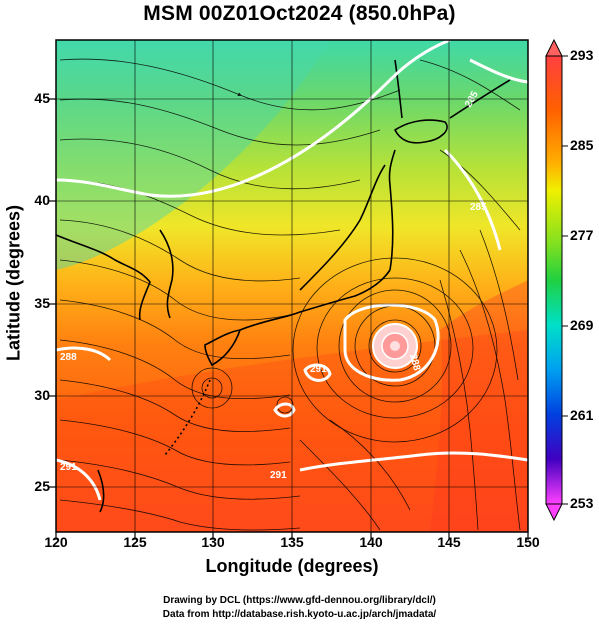 This screenshot has height=625, width=599. What do you see at coordinates (299, 13) in the screenshot?
I see `map-title: MSM 00Z01Oct2024 (850.0hPa)` at bounding box center [299, 13].